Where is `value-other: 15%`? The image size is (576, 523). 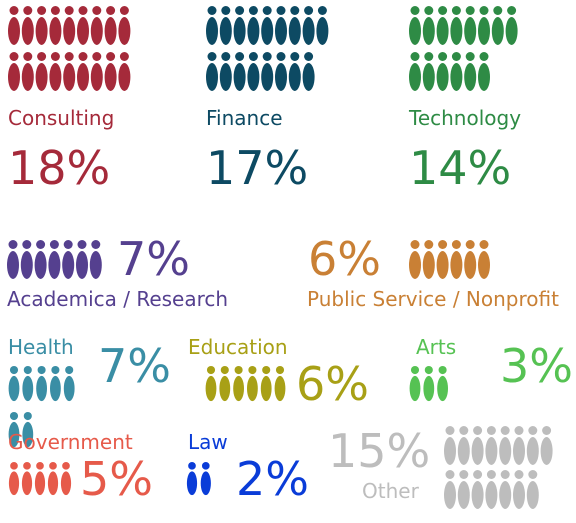
value-other: 15% is located at coordinates (379, 451).